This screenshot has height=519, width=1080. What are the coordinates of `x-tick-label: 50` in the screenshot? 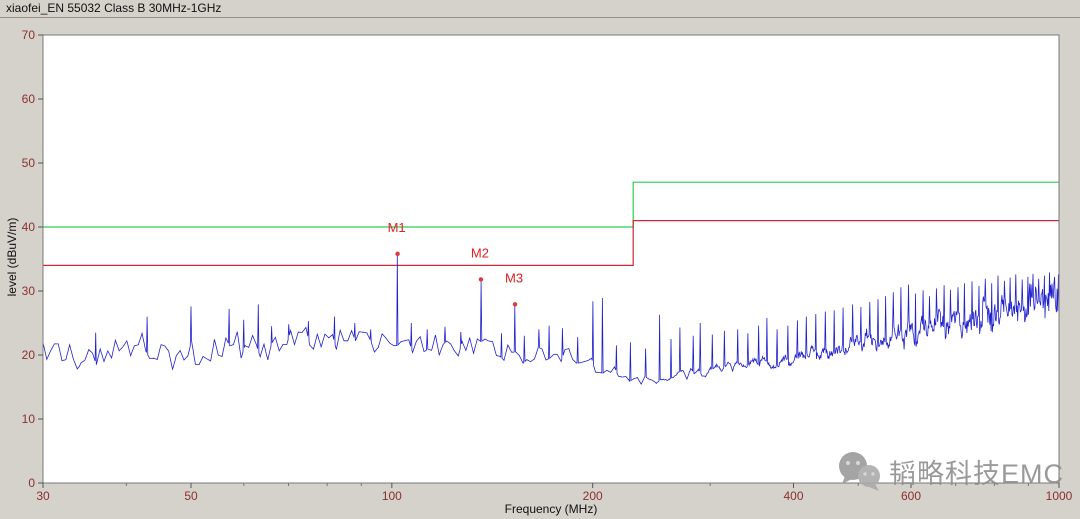 It's located at (191, 496).